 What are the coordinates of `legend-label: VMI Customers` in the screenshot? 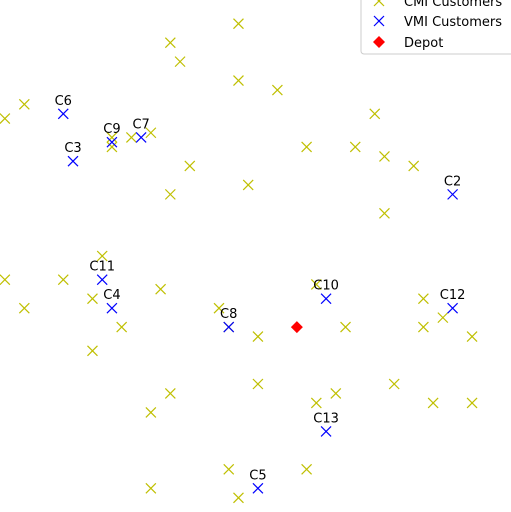 It's located at (453, 22).